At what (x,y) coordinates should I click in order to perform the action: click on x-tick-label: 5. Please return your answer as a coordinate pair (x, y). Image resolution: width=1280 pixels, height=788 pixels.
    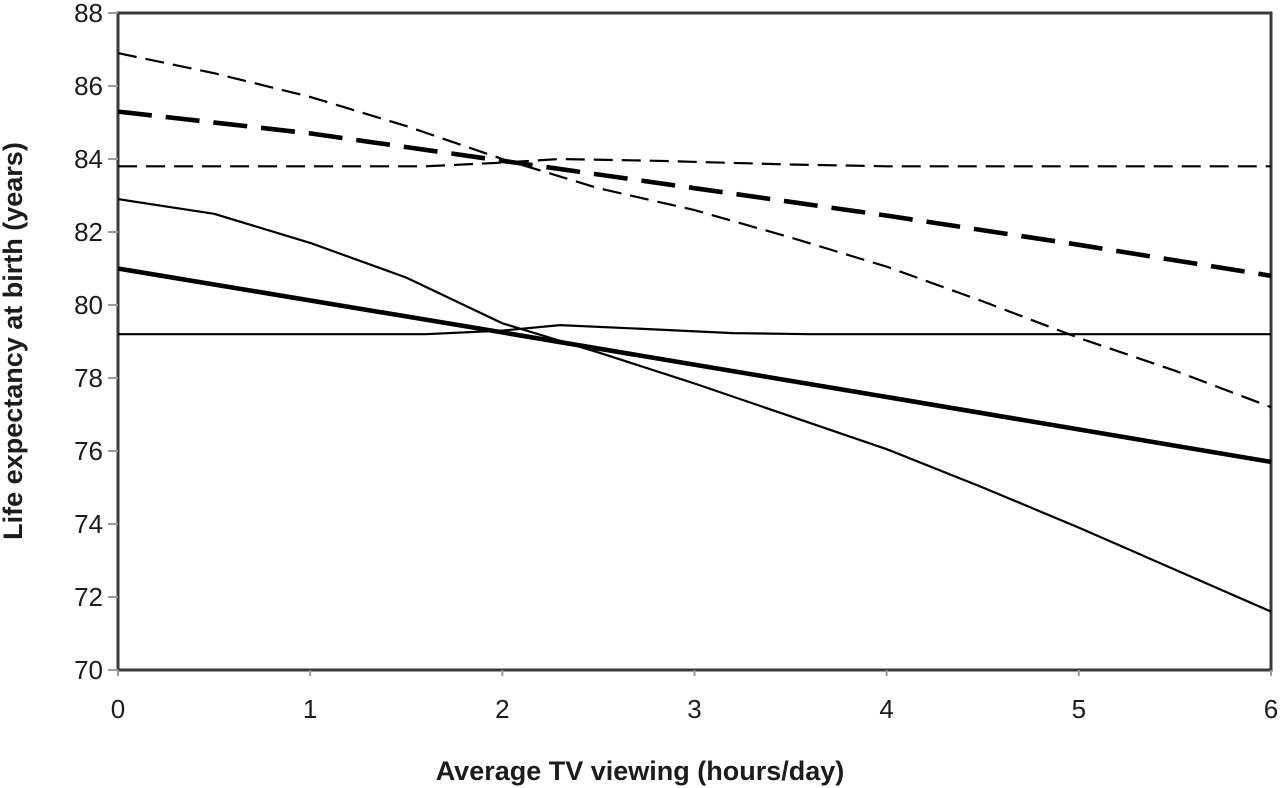
    Looking at the image, I should click on (1079, 709).